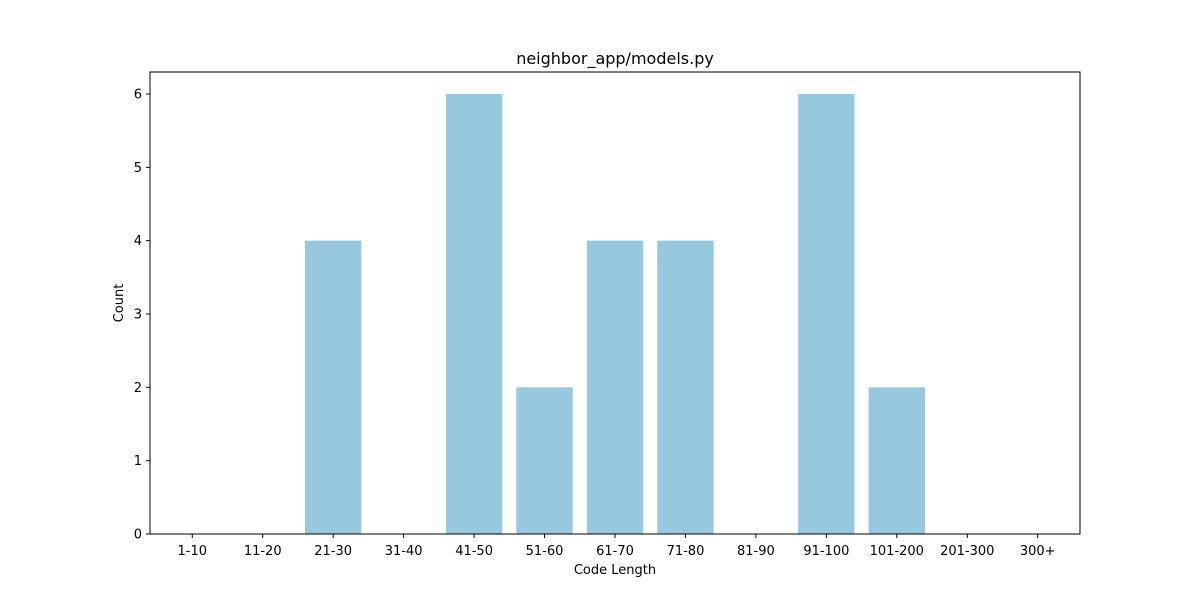  What do you see at coordinates (263, 551) in the screenshot?
I see `x-tick-label: 11-20` at bounding box center [263, 551].